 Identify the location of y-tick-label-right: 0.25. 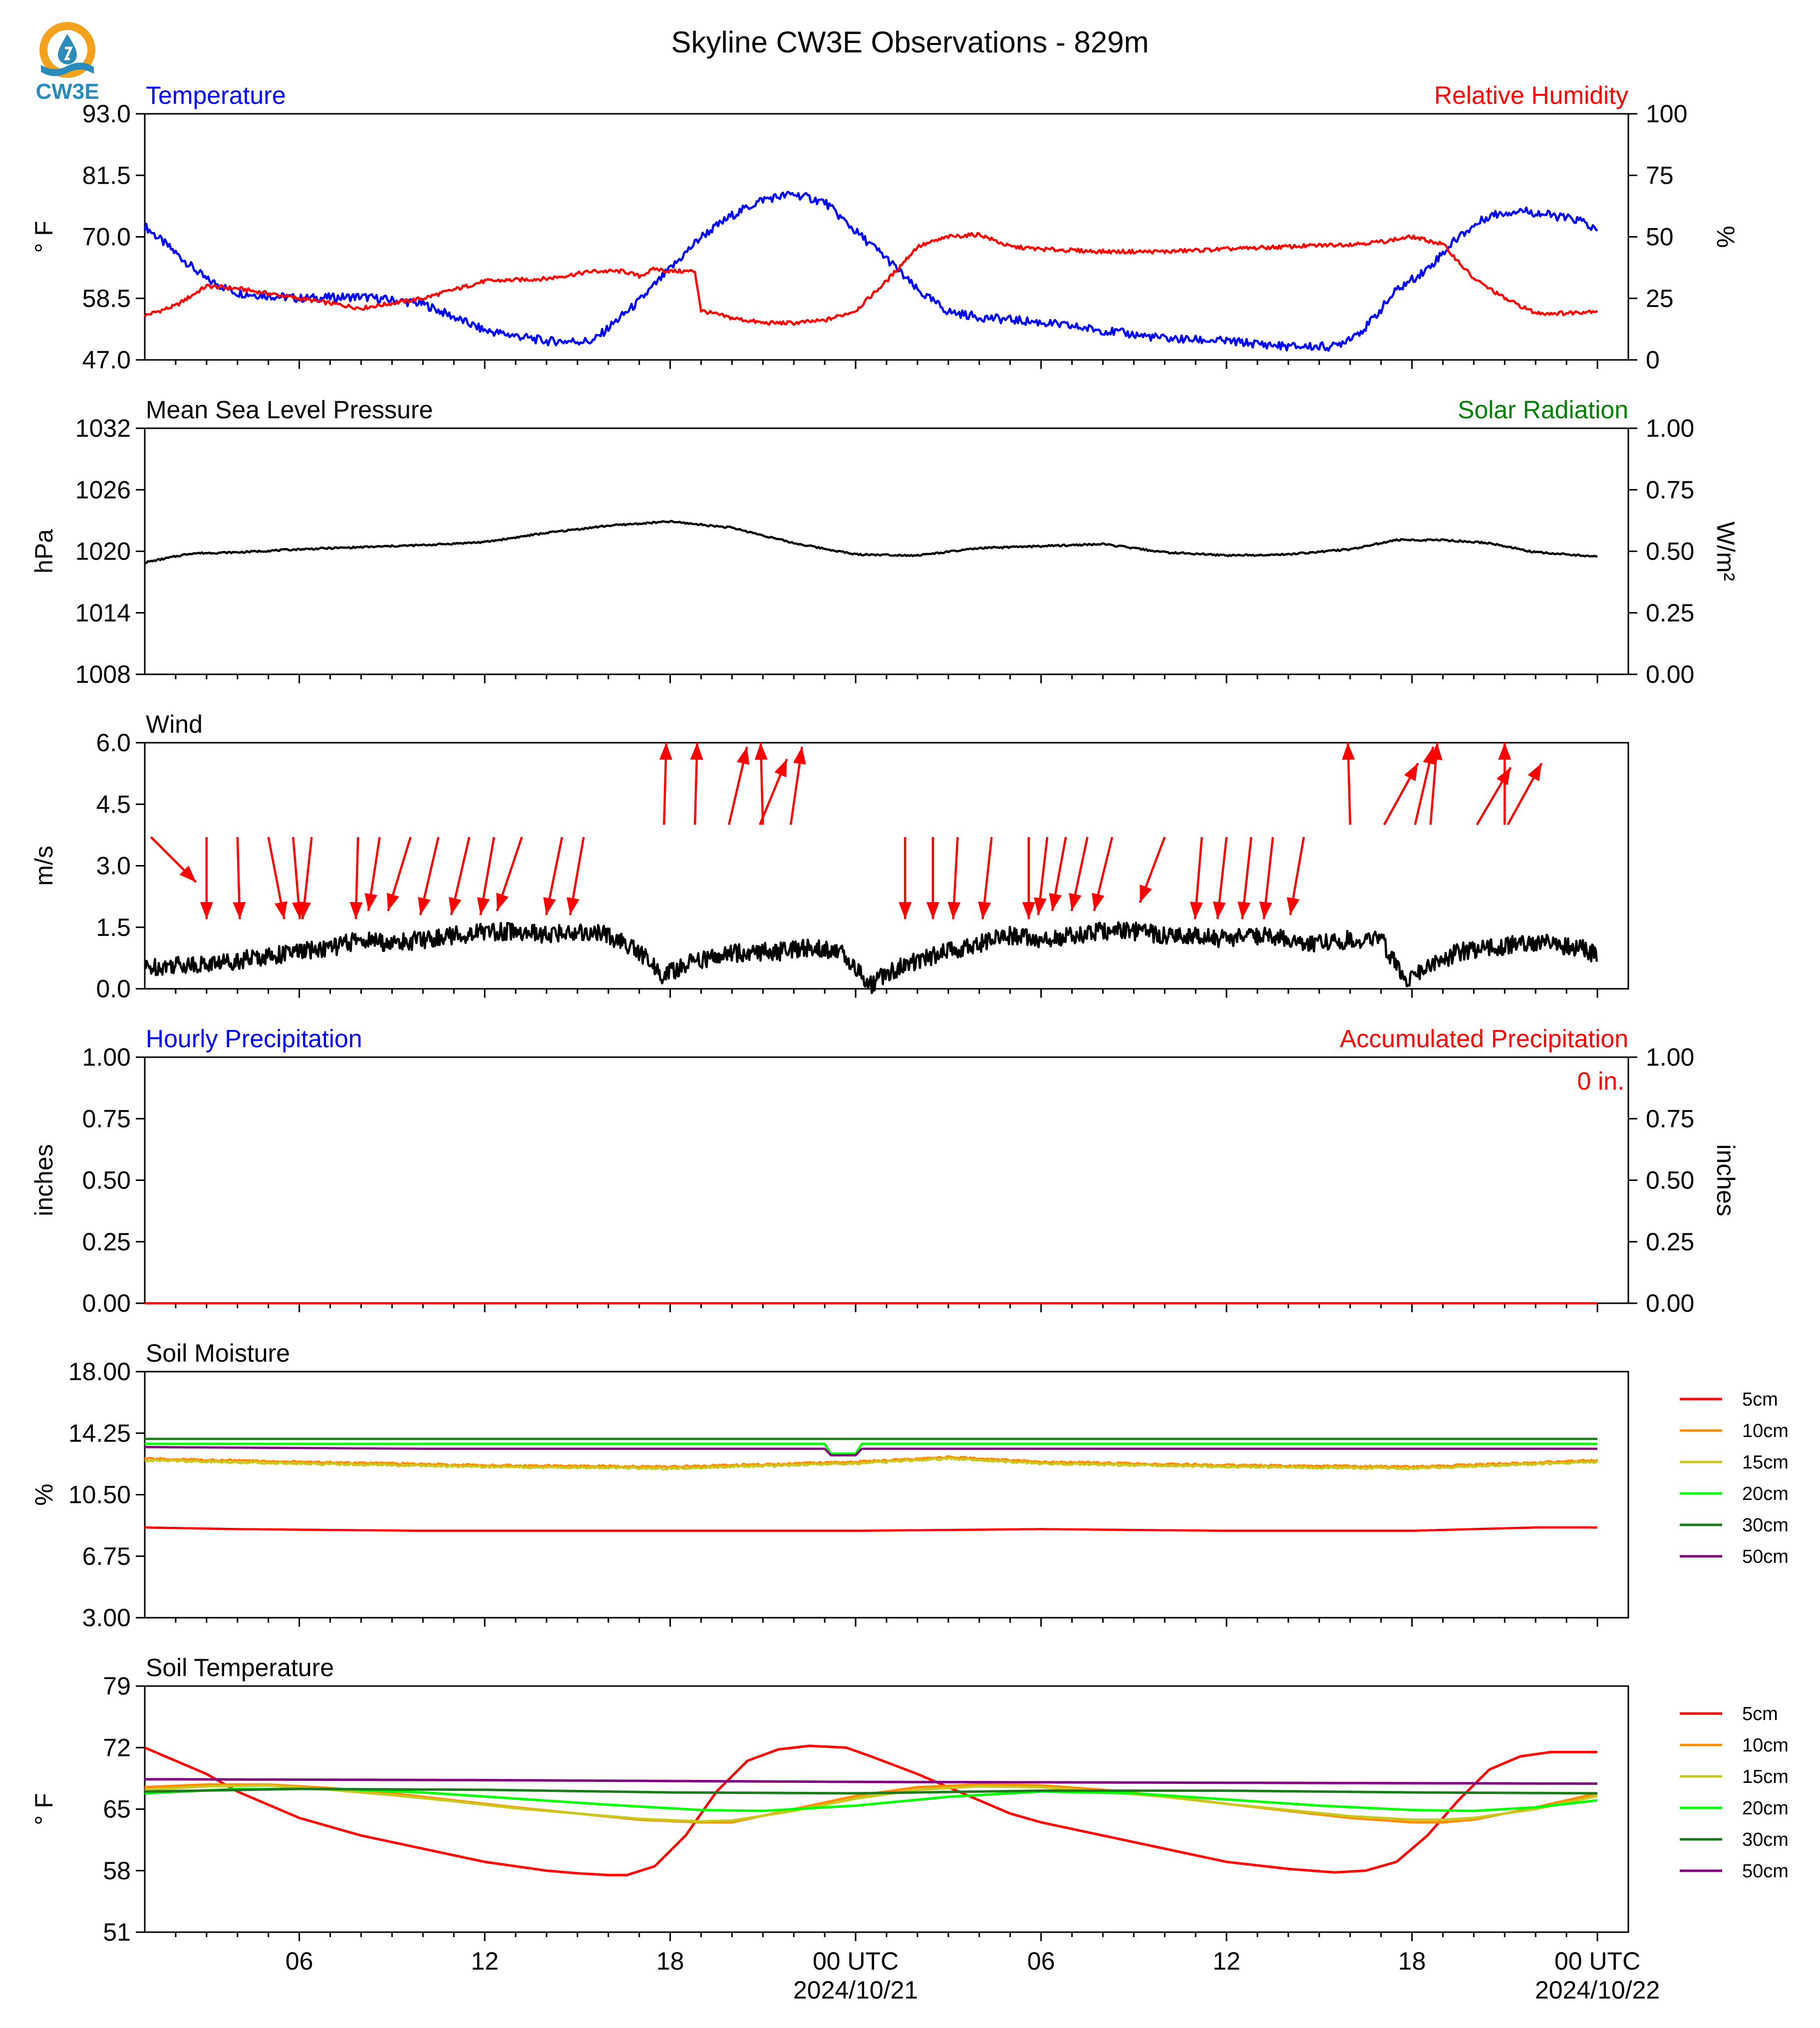
(1670, 1242).